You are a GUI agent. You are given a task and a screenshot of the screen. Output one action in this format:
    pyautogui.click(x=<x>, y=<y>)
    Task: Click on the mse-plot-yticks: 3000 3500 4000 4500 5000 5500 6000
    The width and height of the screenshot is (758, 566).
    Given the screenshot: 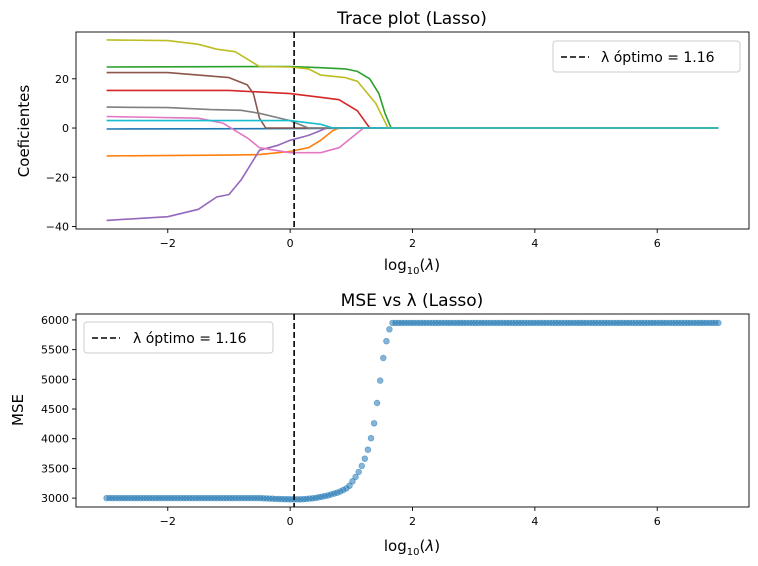 What is the action you would take?
    pyautogui.click(x=58, y=409)
    